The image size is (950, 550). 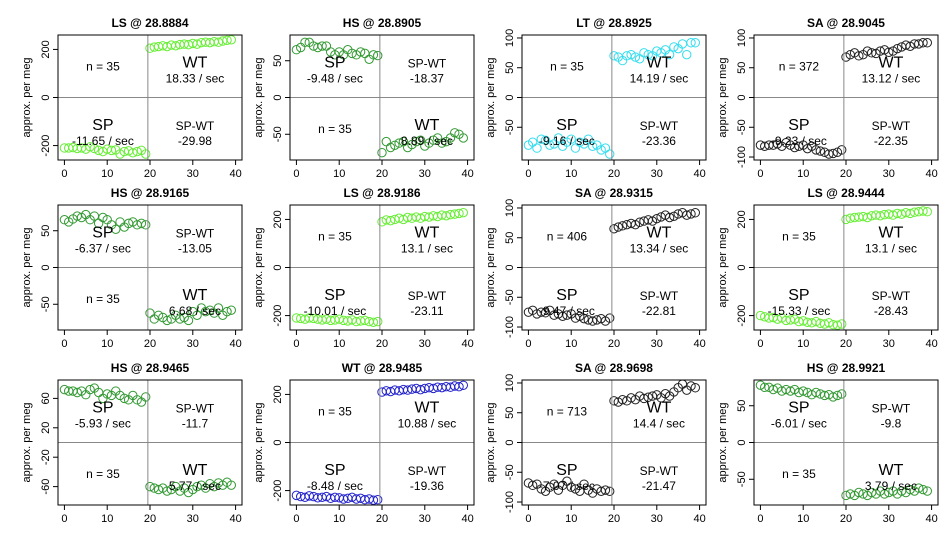 What do you see at coordinates (195, 248) in the screenshot?
I see `sp-wt-value: -13.05` at bounding box center [195, 248].